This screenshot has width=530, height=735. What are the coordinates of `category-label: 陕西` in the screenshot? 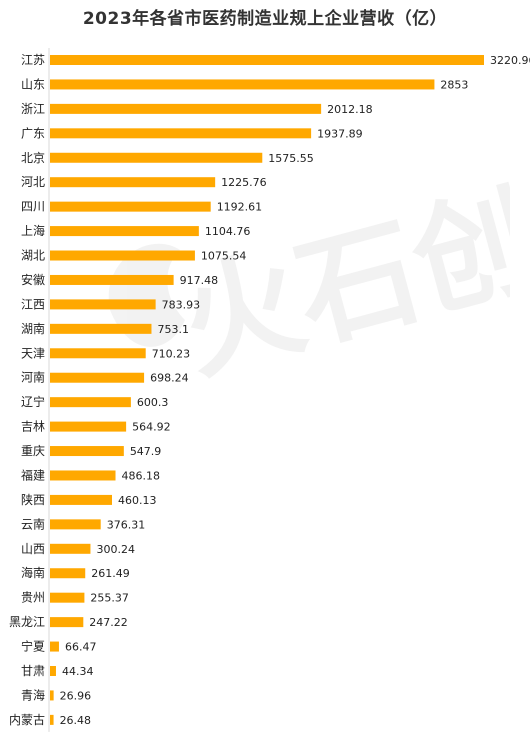 It's located at (33, 499).